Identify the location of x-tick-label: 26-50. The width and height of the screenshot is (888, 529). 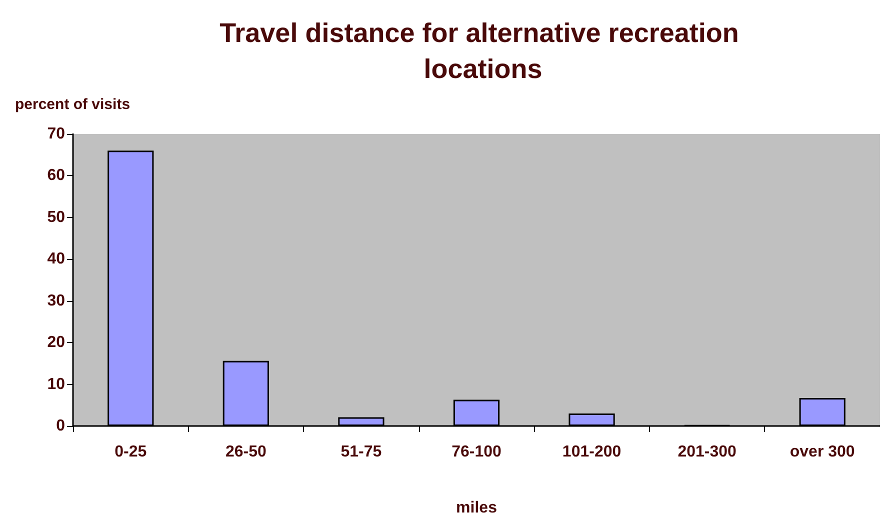
(245, 452).